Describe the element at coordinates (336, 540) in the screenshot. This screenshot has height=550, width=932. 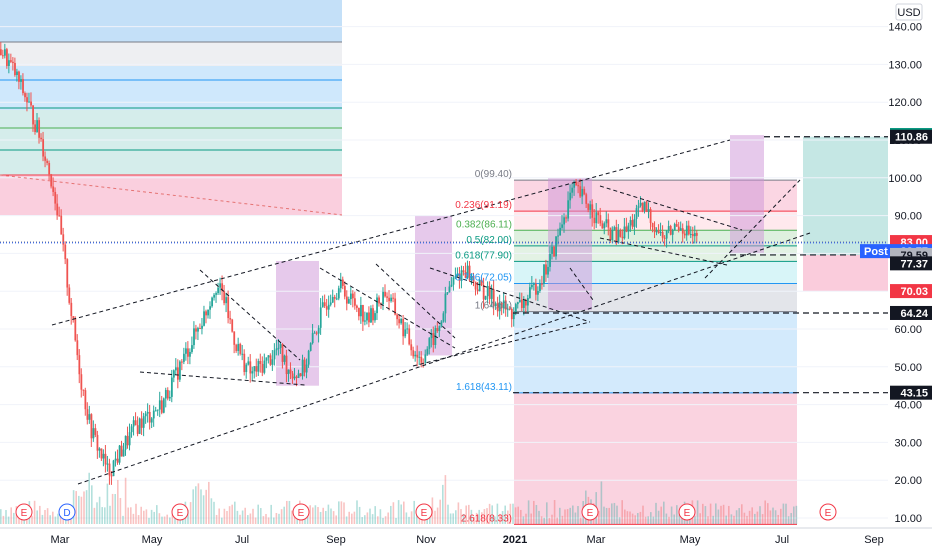
I see `x-tick-label: Sep` at that location.